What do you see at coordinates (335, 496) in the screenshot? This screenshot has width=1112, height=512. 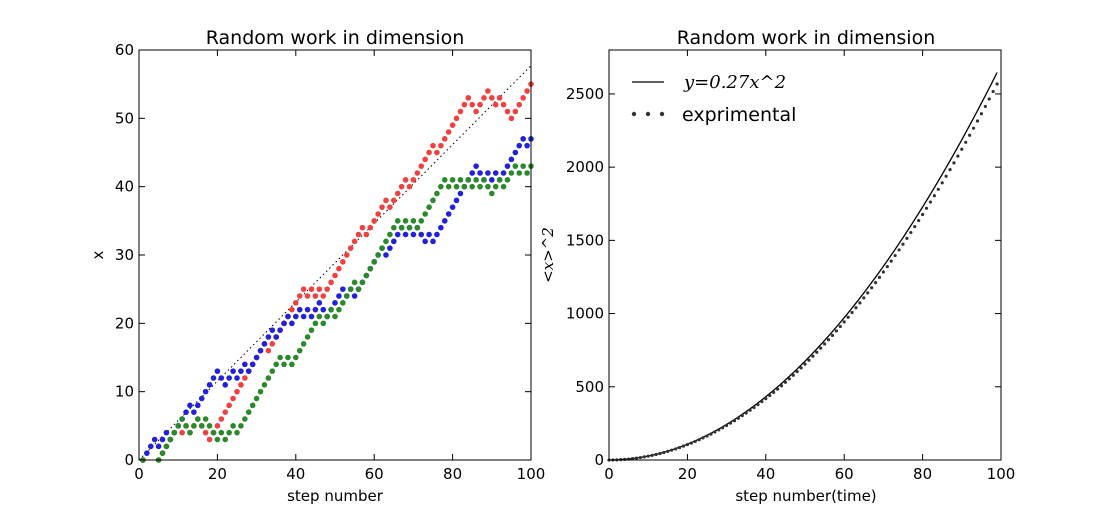 I see `left-x-axis-label: step number` at bounding box center [335, 496].